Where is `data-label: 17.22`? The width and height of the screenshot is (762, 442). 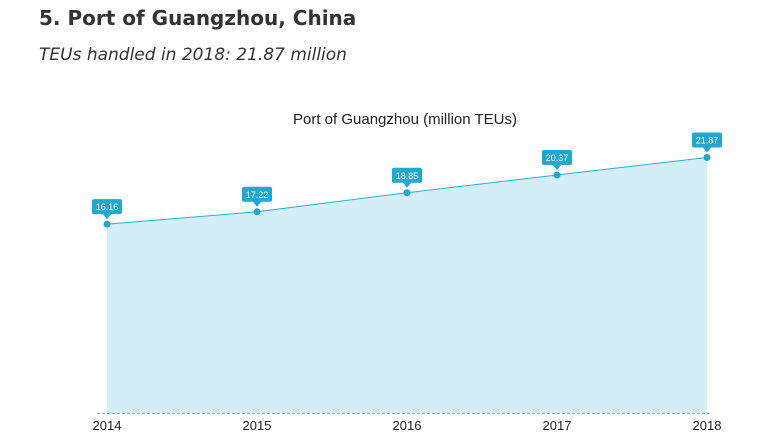 data-label: 17.22 is located at coordinates (257, 195).